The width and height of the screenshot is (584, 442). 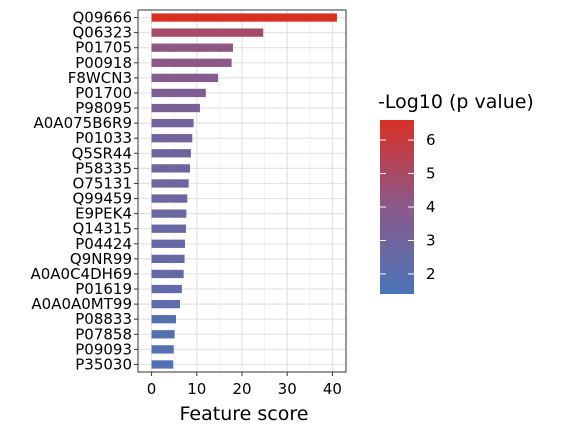 What do you see at coordinates (244, 414) in the screenshot?
I see `x-axis-title: Feature score` at bounding box center [244, 414].